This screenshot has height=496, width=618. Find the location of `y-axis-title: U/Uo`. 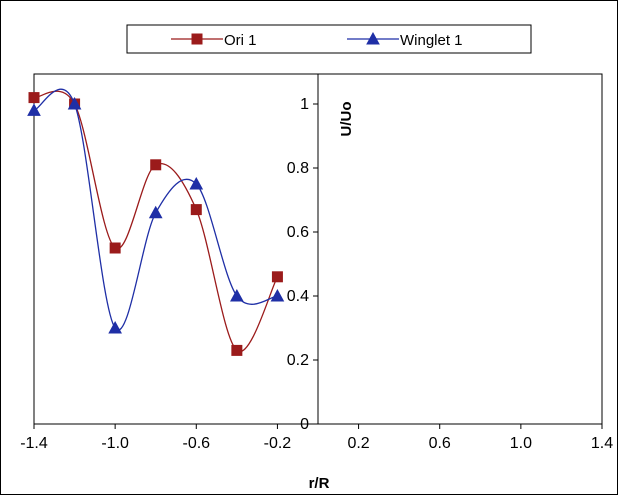

y-axis-title: U/Uo is located at coordinates (346, 119).